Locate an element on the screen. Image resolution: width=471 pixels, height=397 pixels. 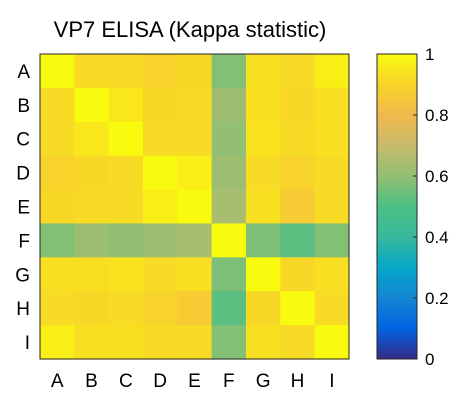
colorbar-ticks: 0 0.2 0.4 0.6 0.8 1 is located at coordinates (431, 207).